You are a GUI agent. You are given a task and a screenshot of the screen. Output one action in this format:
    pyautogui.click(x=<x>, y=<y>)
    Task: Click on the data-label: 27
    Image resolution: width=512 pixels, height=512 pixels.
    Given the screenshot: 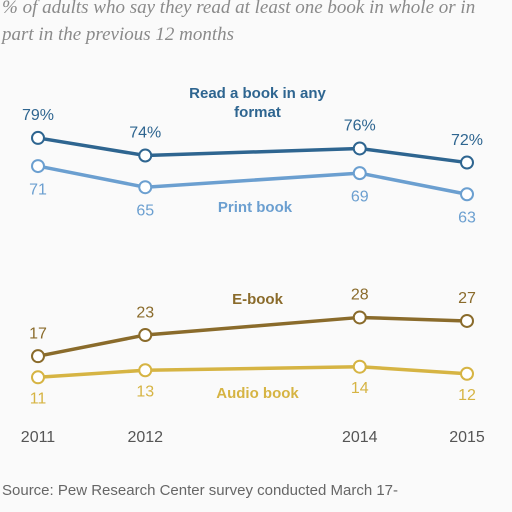 What is the action you would take?
    pyautogui.click(x=467, y=298)
    